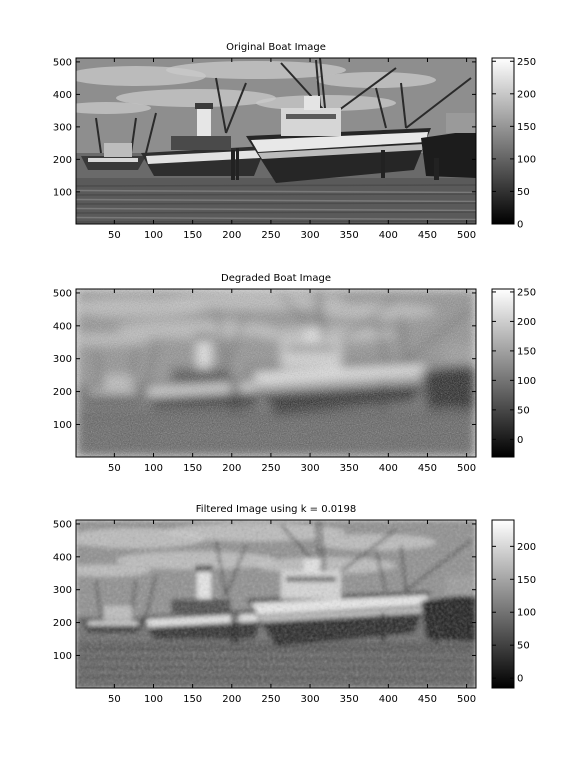 The image size is (582, 772). I want to click on subplot-title: Degraded Boat Image, so click(276, 278).